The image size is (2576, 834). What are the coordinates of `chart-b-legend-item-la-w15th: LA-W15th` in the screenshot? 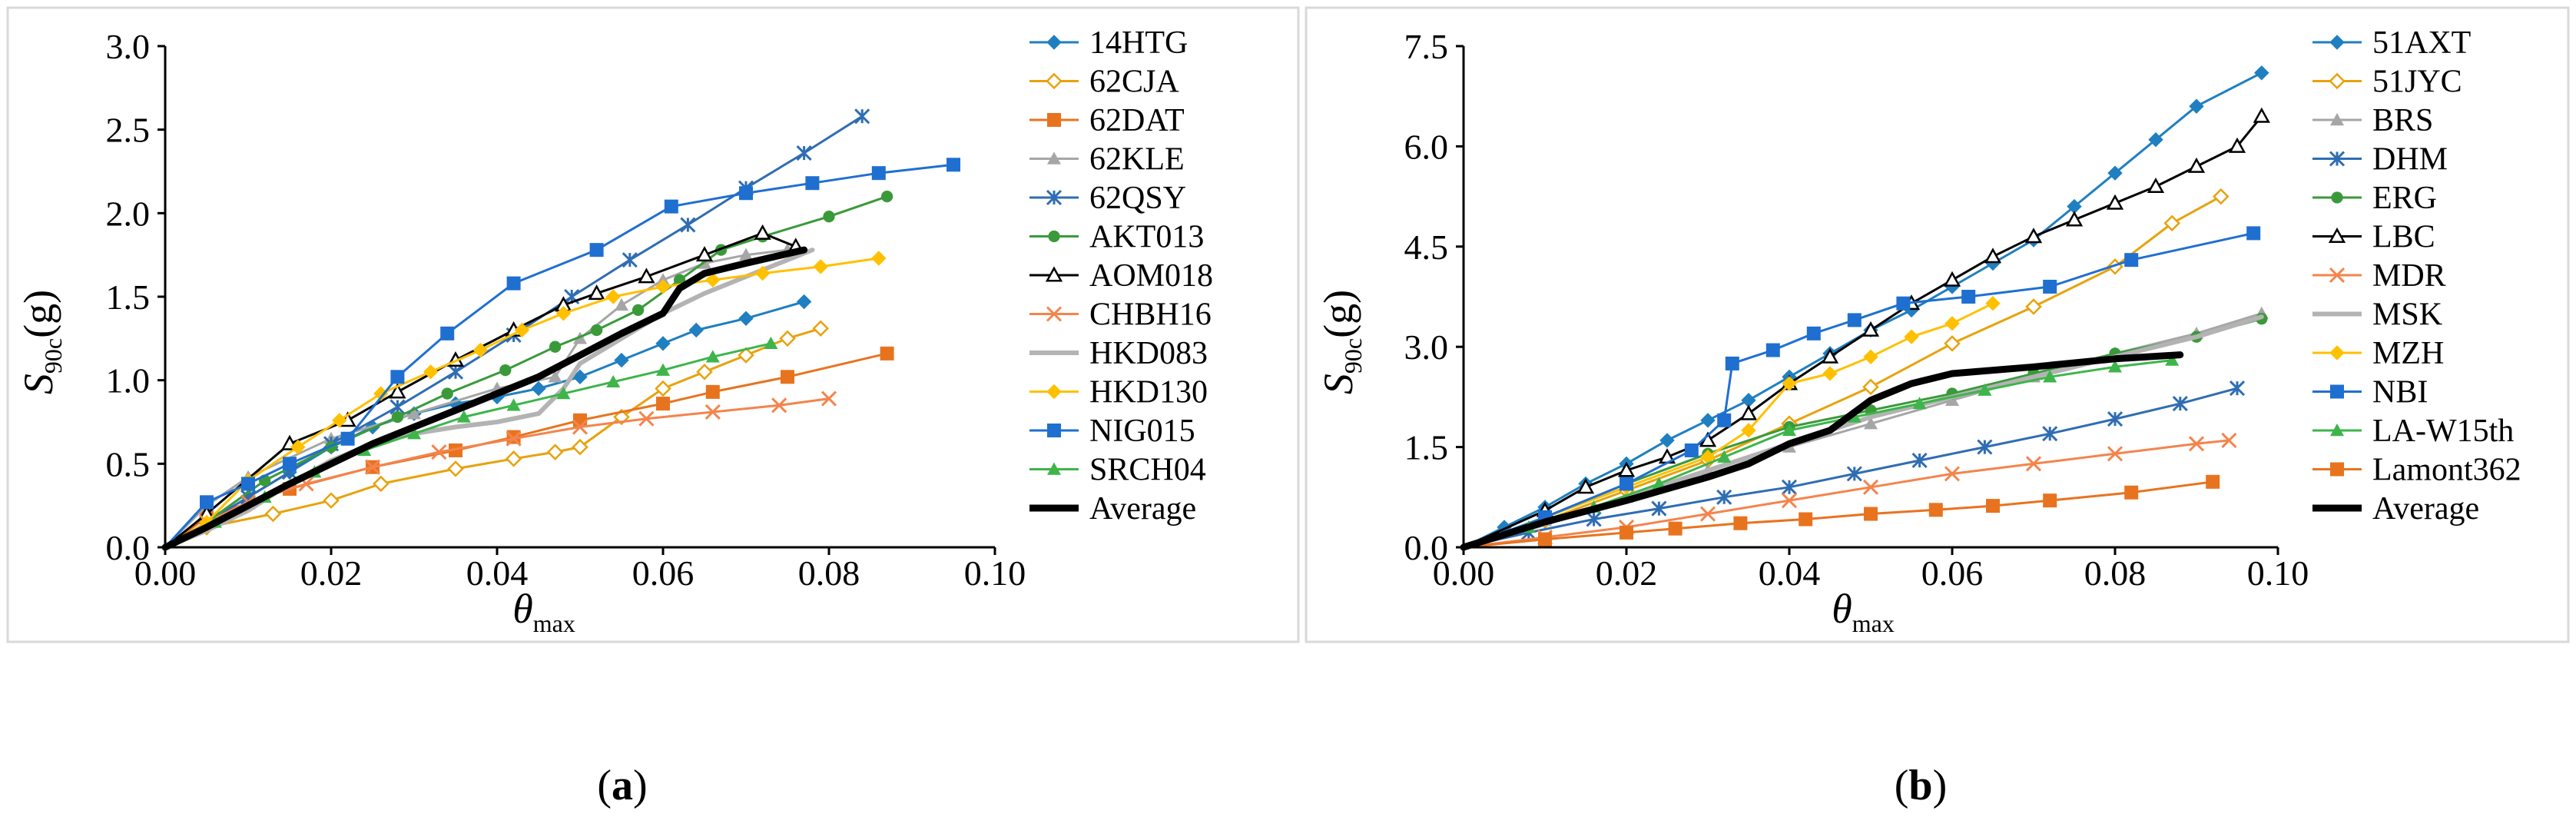 It's located at (2413, 431).